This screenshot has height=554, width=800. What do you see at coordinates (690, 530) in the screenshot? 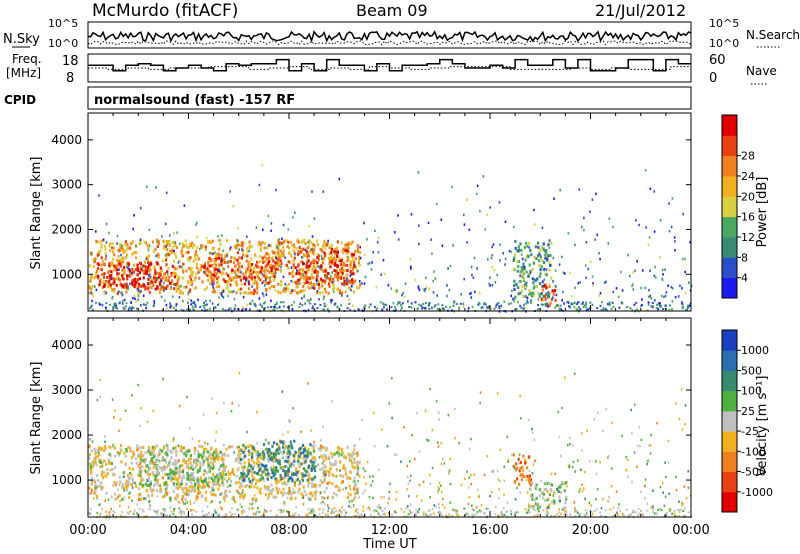
I see `xtick-label: 00:00` at bounding box center [690, 530].